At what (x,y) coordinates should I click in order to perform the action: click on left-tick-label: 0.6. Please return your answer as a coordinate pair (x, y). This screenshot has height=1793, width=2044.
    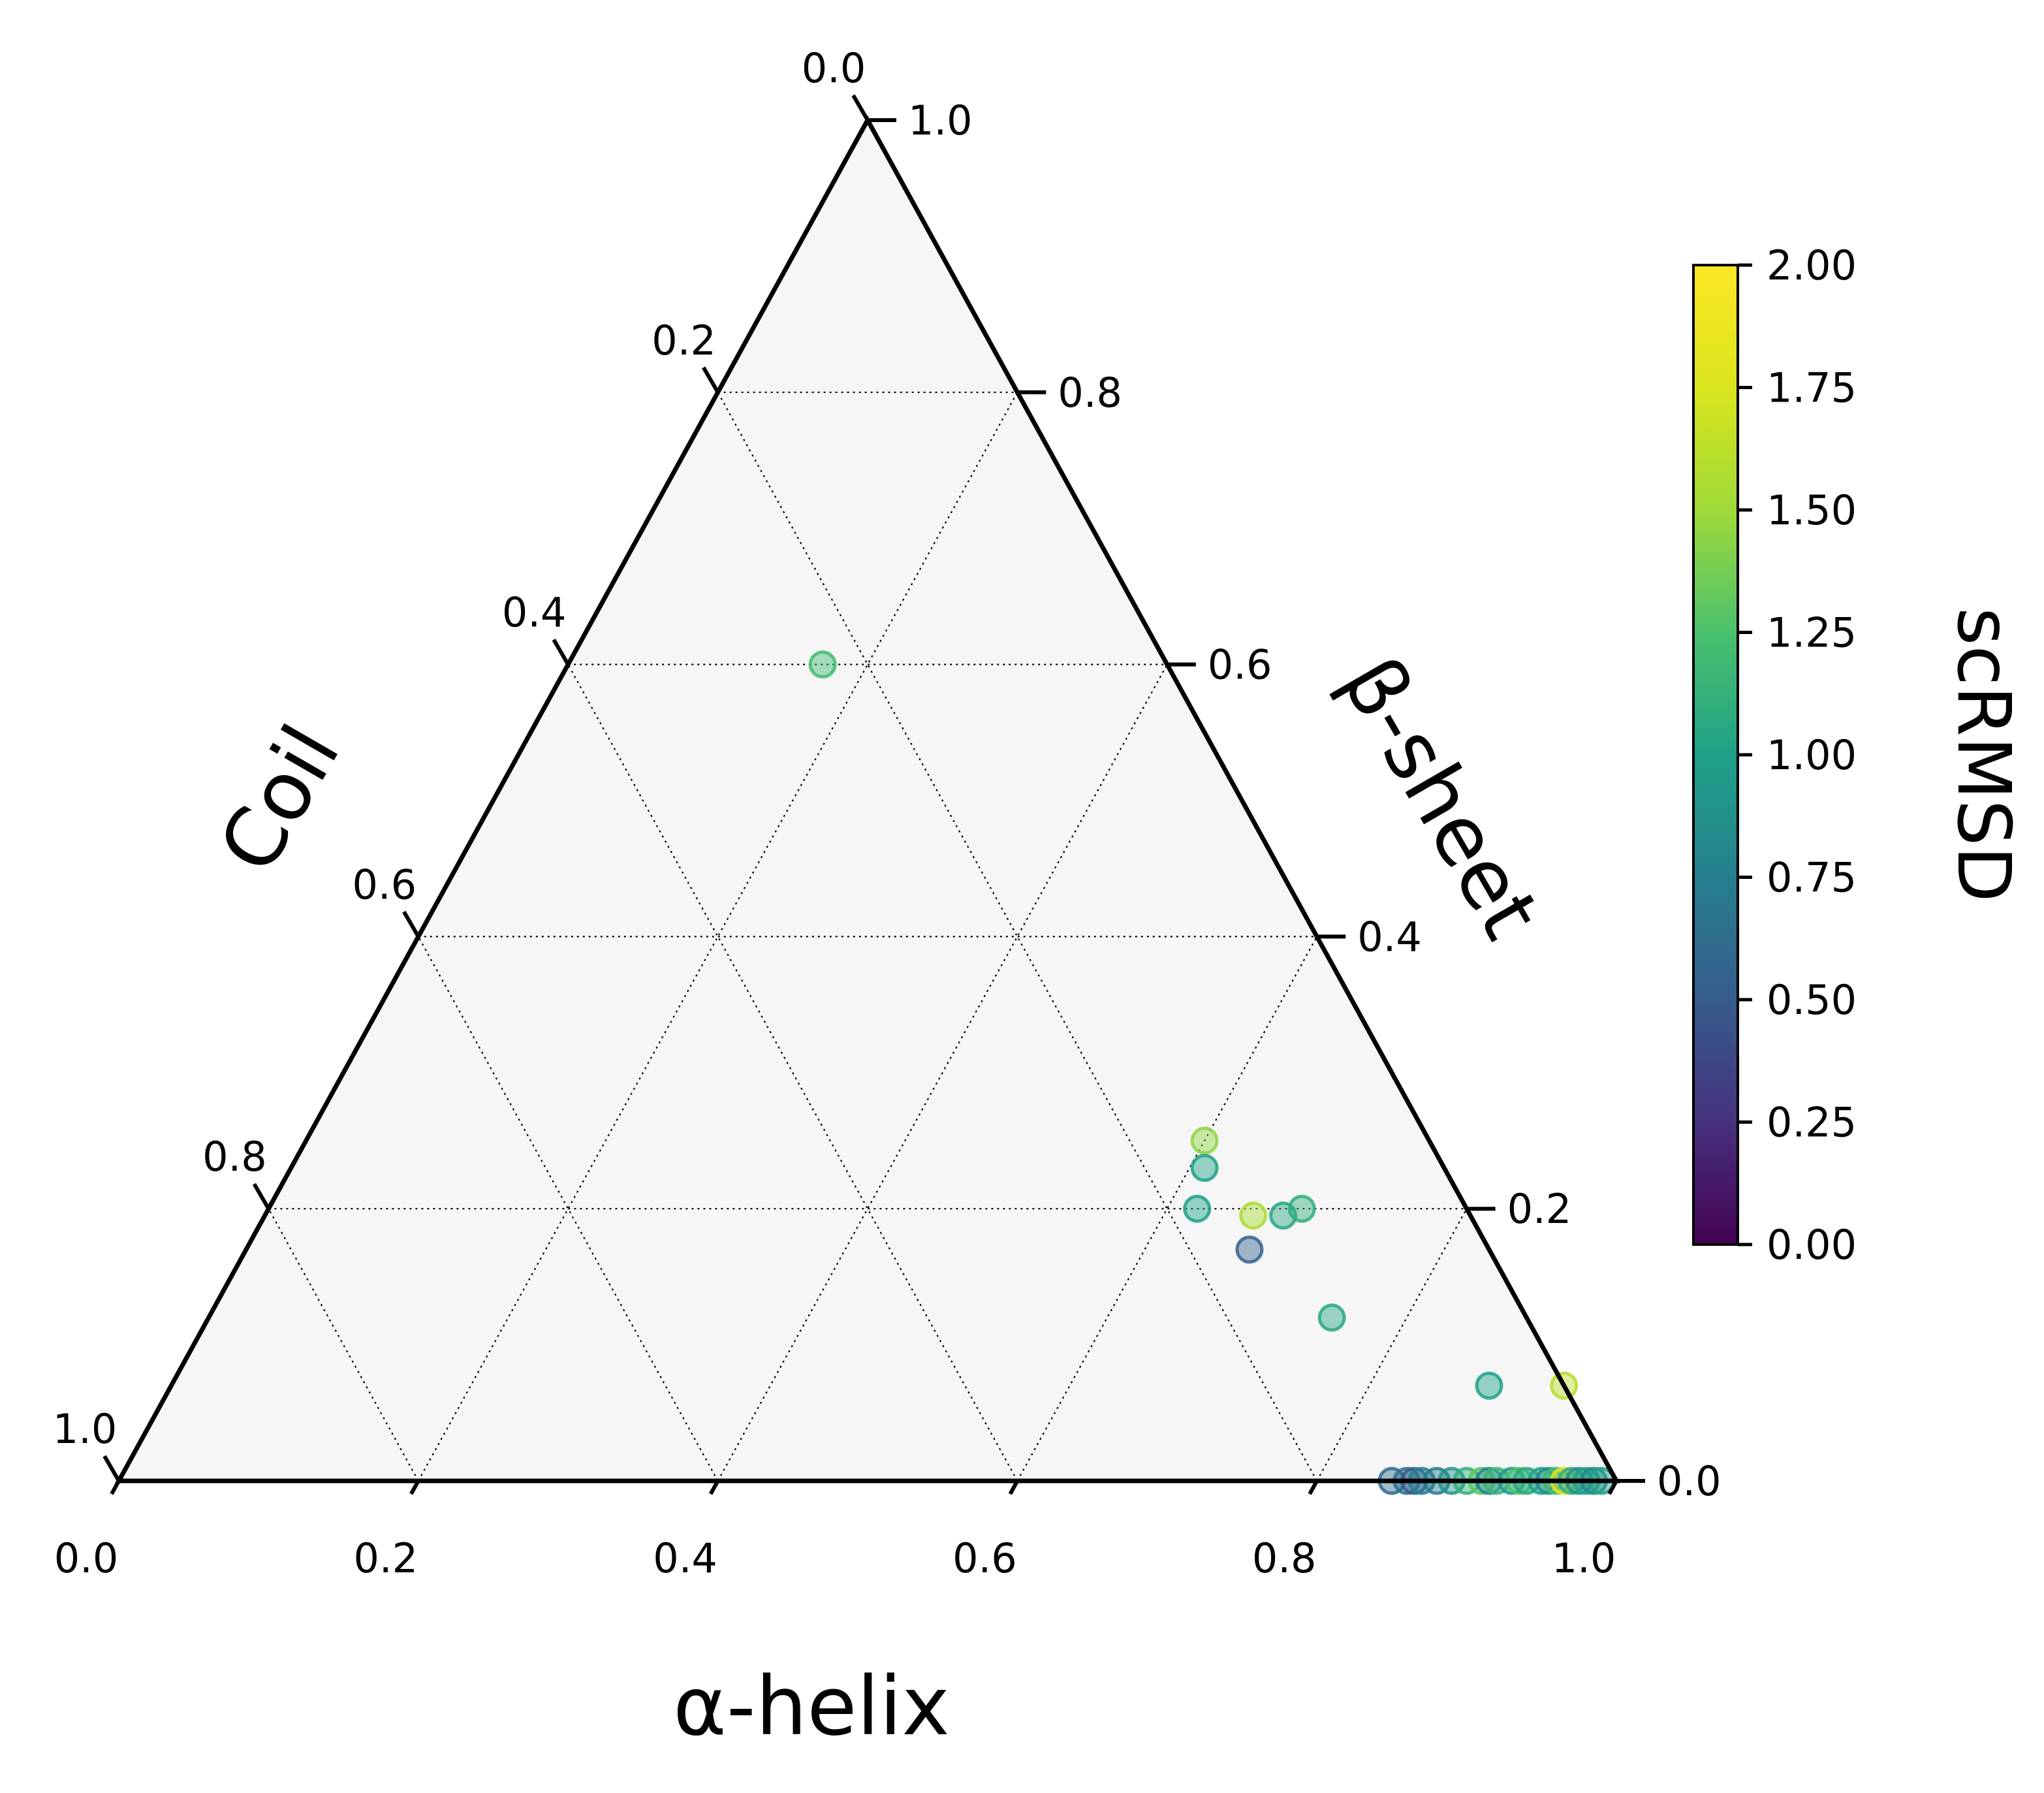
    Looking at the image, I should click on (384, 884).